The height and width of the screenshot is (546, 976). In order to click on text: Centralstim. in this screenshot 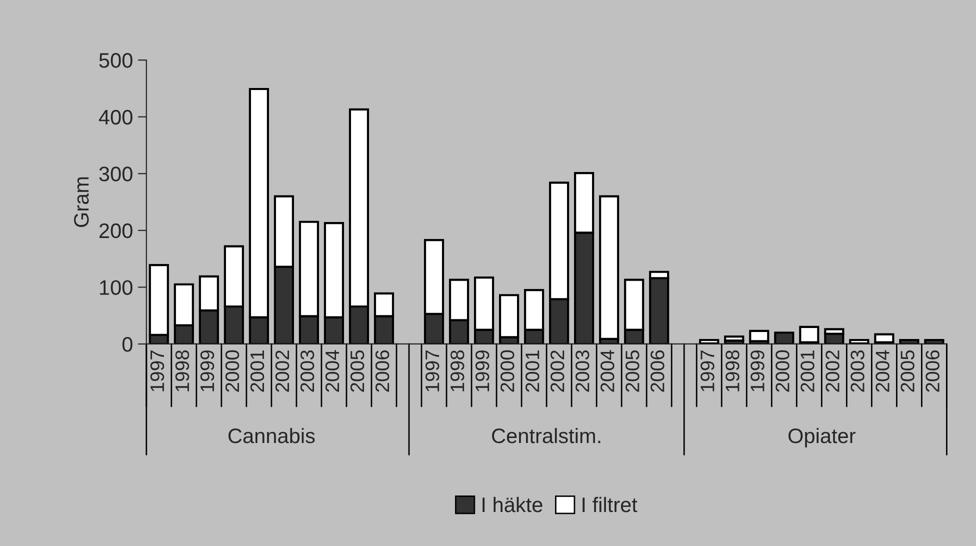, I will do `click(546, 436)`.